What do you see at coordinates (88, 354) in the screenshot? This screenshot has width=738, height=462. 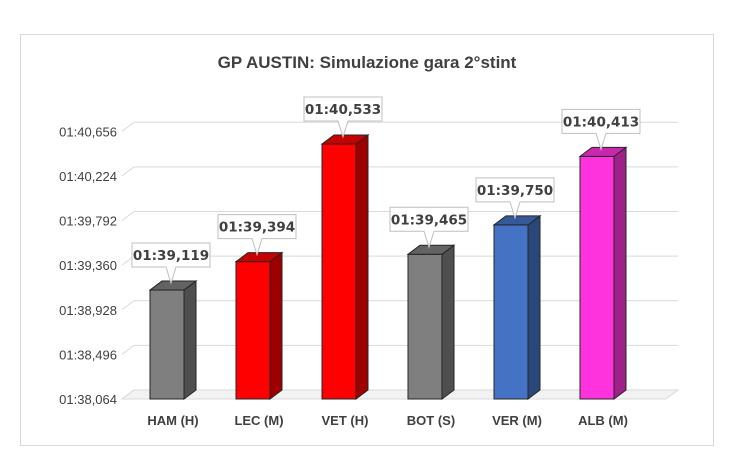 I see `y-tick-label: 01:38,496` at bounding box center [88, 354].